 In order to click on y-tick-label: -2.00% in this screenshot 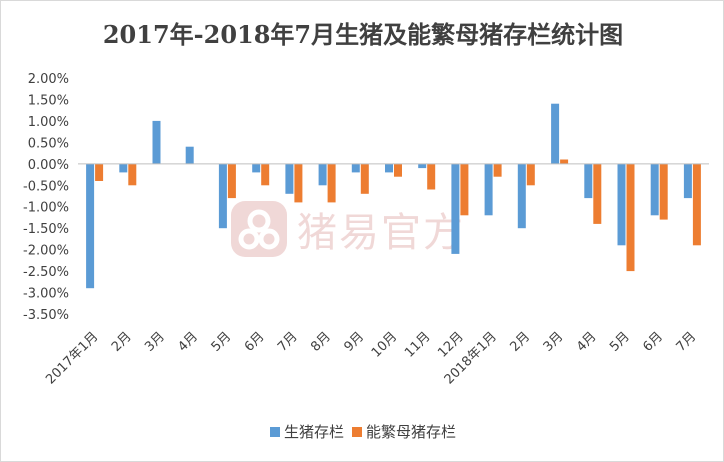, I will do `click(46, 251)`.